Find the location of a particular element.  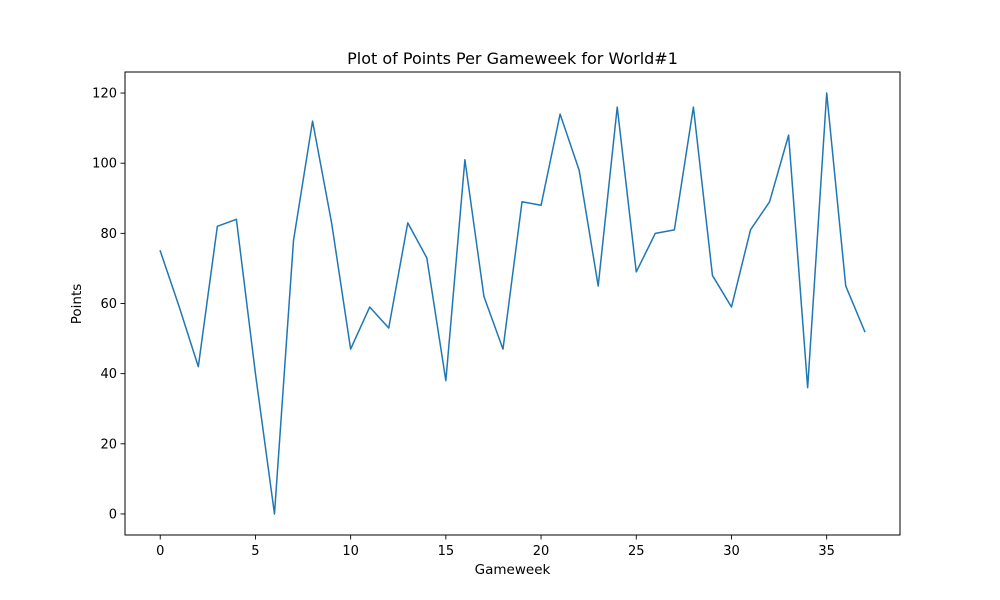

y-tick-label: 80 is located at coordinates (108, 234).